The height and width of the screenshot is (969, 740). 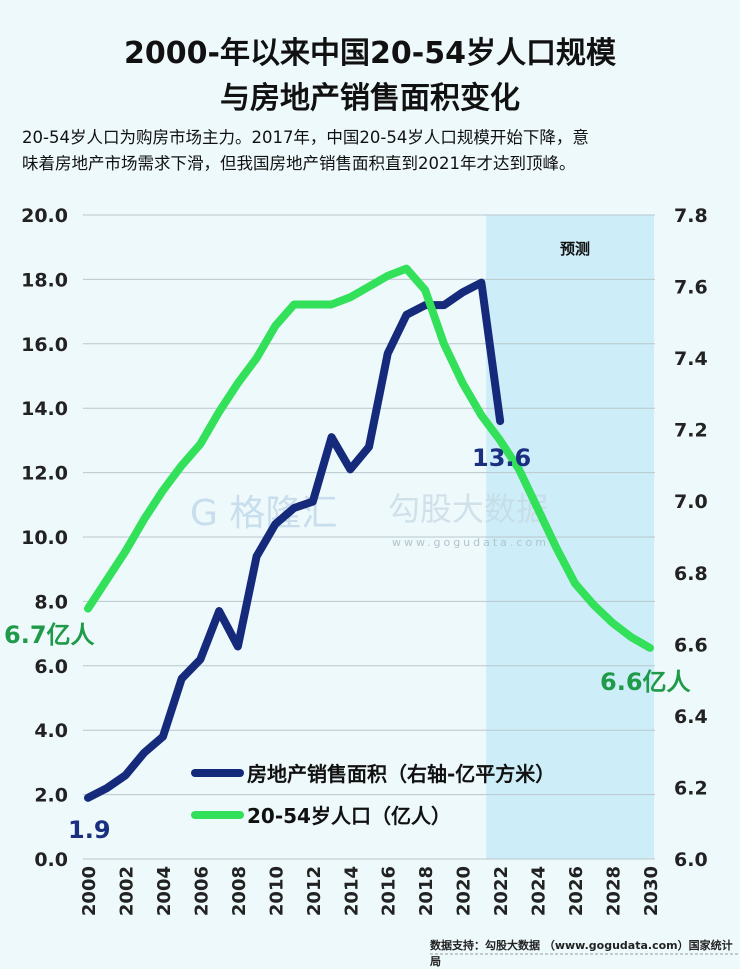 What do you see at coordinates (691, 431) in the screenshot?
I see `right-axis-tick: 7.2` at bounding box center [691, 431].